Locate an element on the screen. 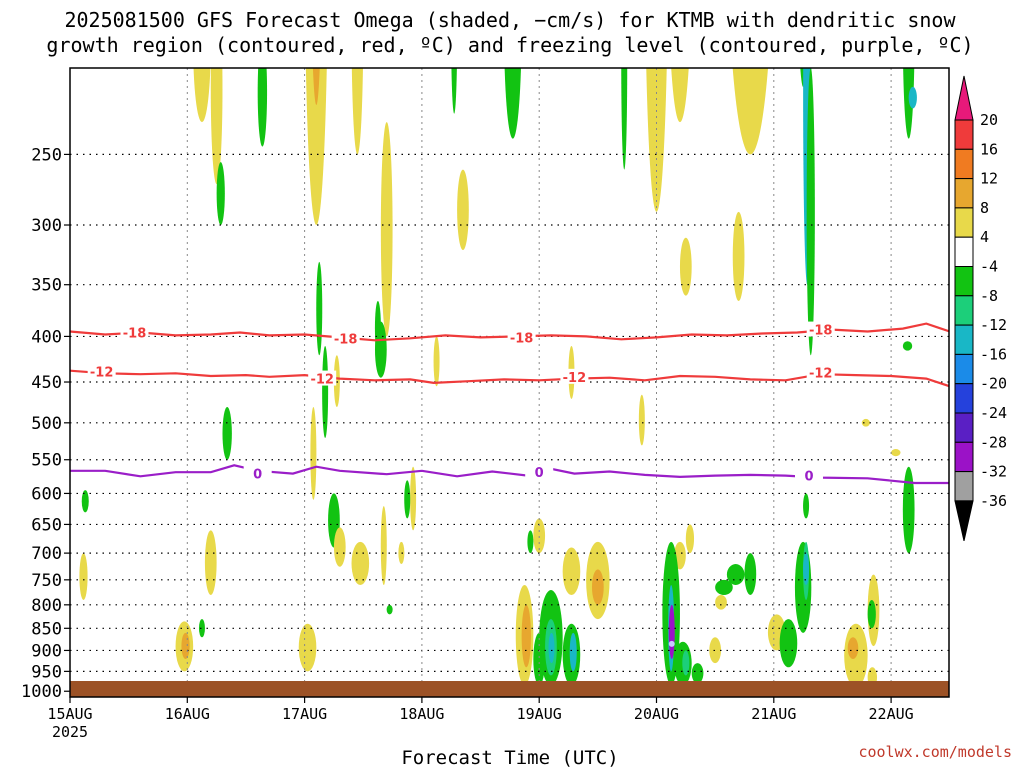 Image resolution: width=1024 pixels, height=768 pixels. y-tick-label: 450 is located at coordinates (46, 383).